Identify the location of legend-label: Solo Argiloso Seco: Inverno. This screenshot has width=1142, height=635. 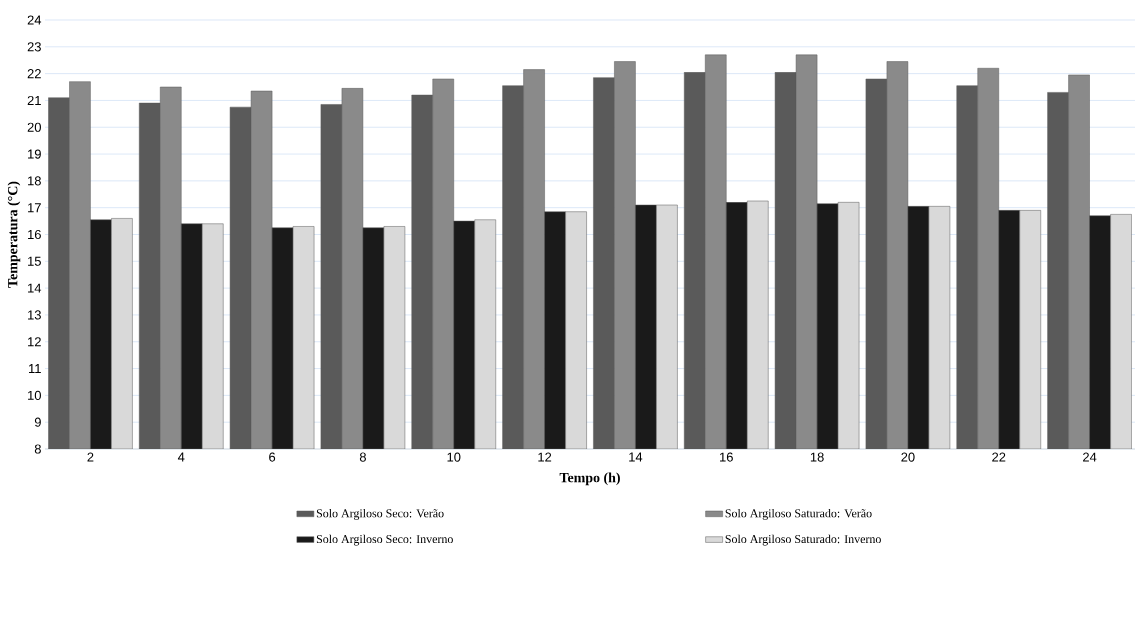
(384, 540).